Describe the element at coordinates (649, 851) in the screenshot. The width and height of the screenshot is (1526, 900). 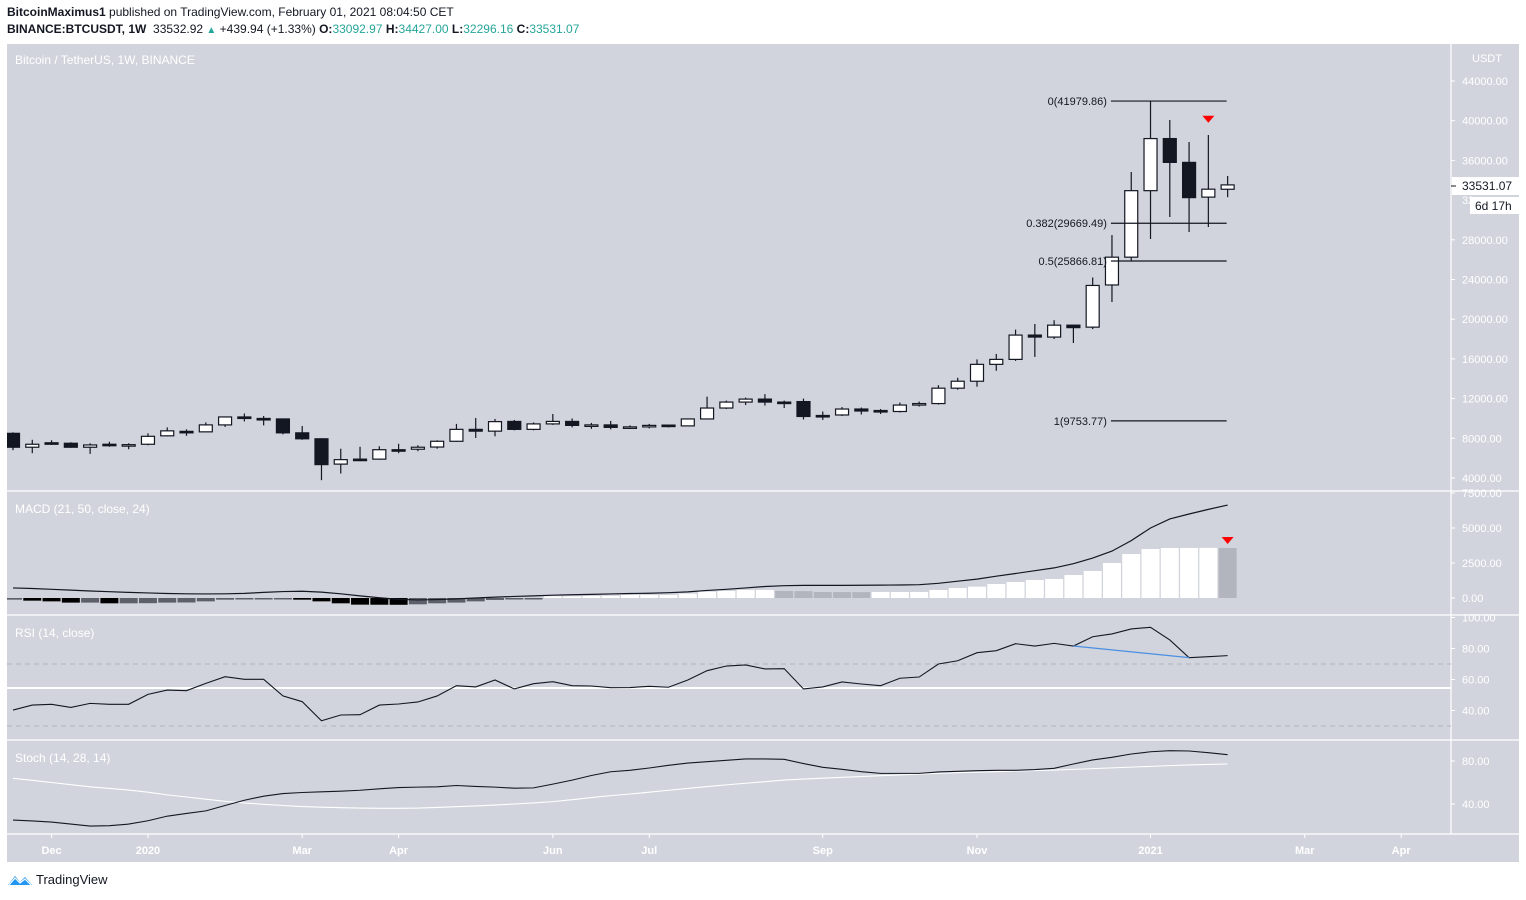
I see `time-axis-label: Jul` at that location.